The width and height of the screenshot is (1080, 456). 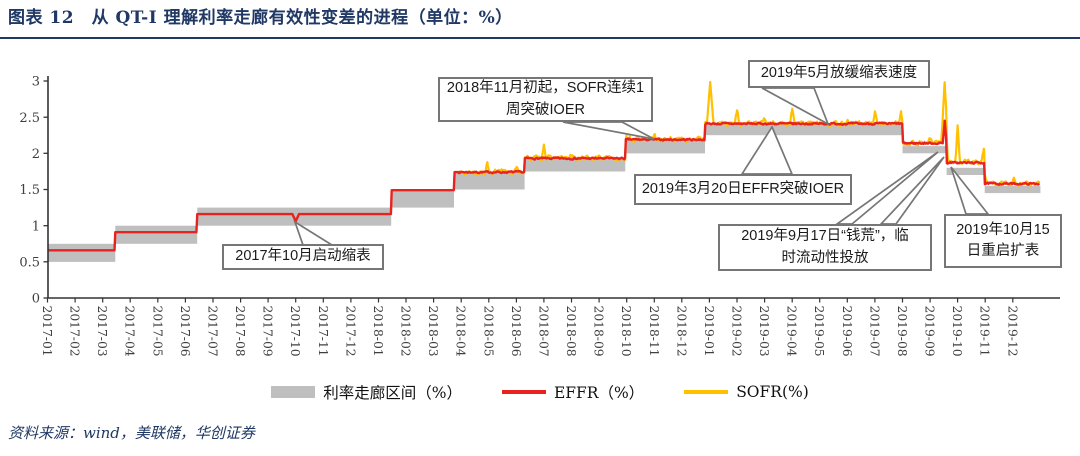 I want to click on source-note: 资料来源：wind，美联储，华创证券, so click(x=131, y=433).